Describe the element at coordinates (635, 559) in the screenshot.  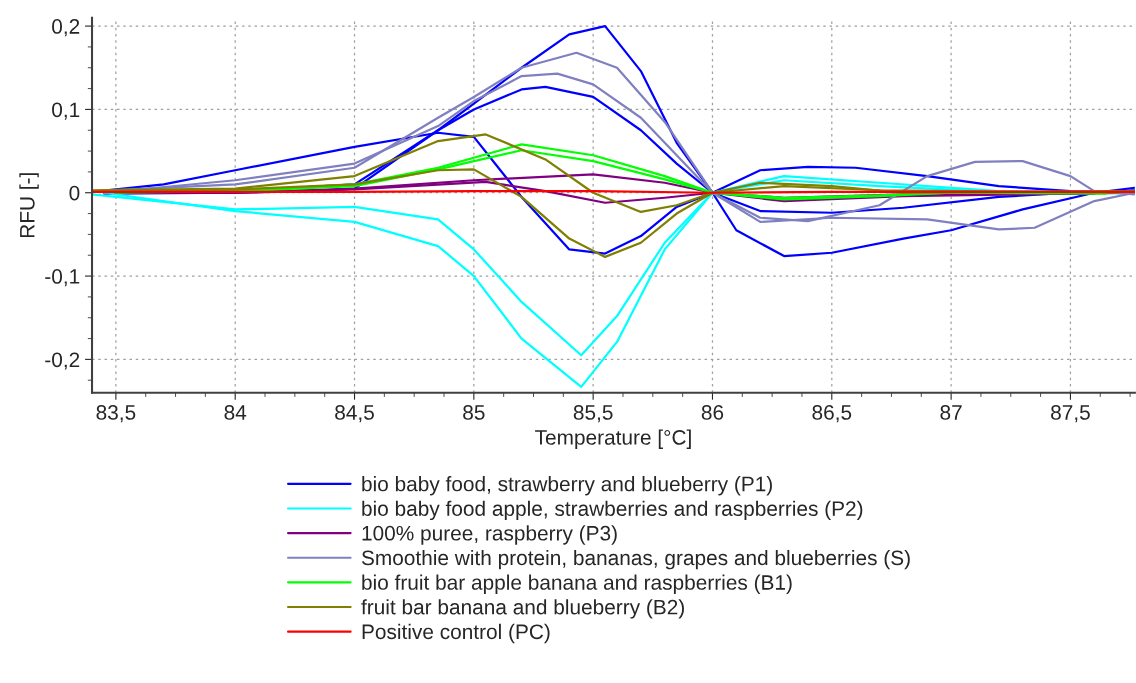
I see `legend-label: Smoothie with protein, bananas, grapes and blueberries (S)` at that location.